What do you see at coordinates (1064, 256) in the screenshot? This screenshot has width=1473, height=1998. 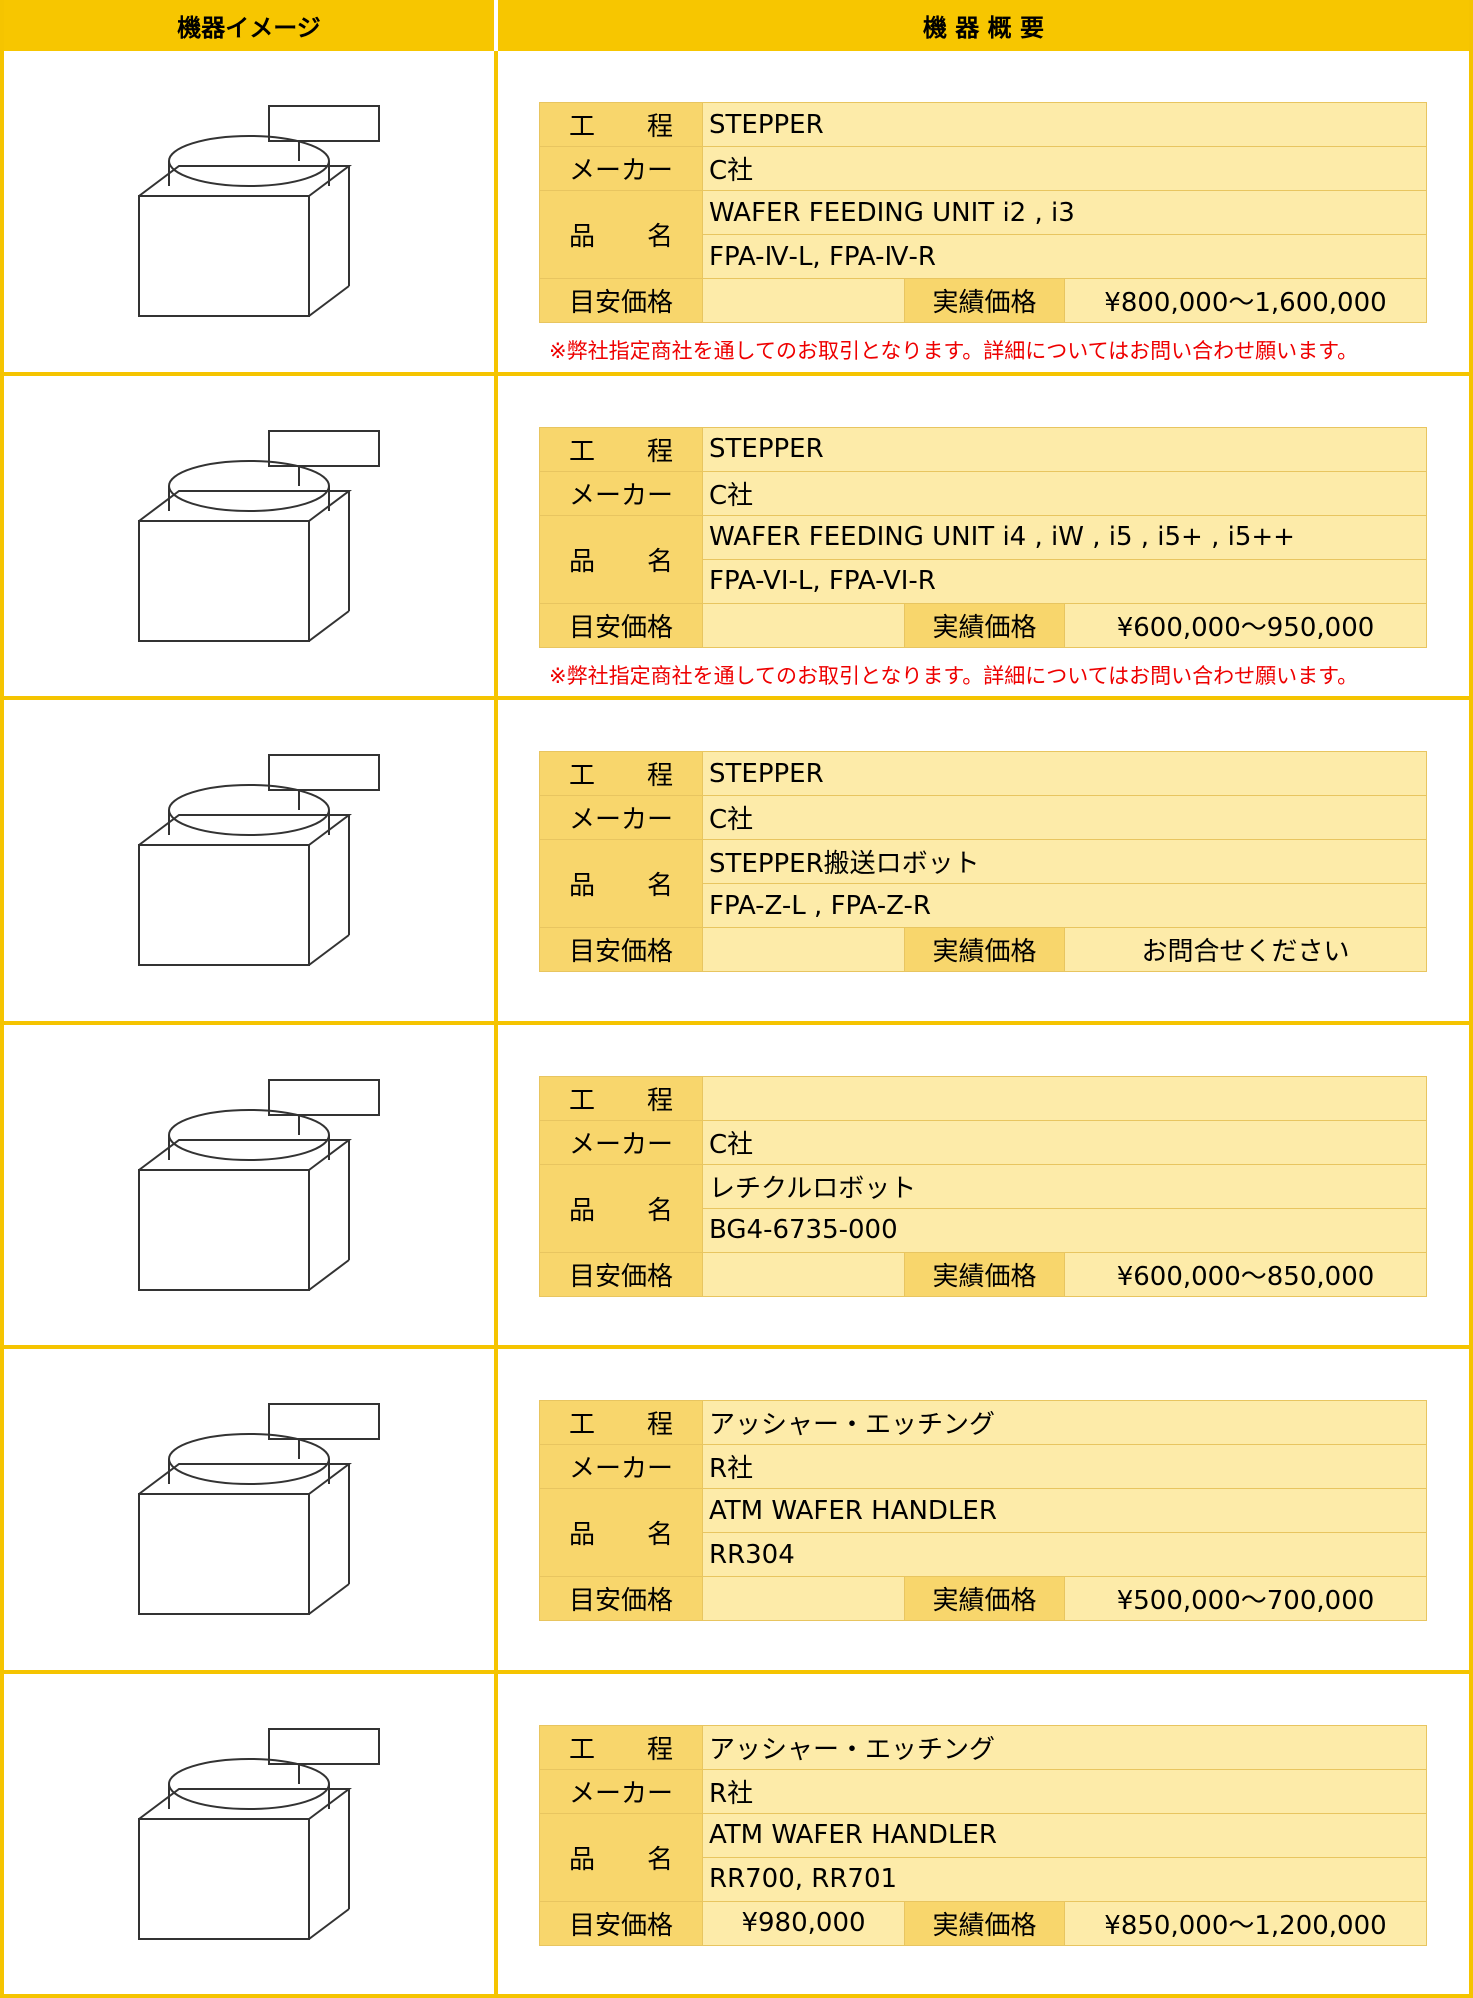 I see `name-line: FPA-Ⅳ-L, FPA-Ⅳ-R` at bounding box center [1064, 256].